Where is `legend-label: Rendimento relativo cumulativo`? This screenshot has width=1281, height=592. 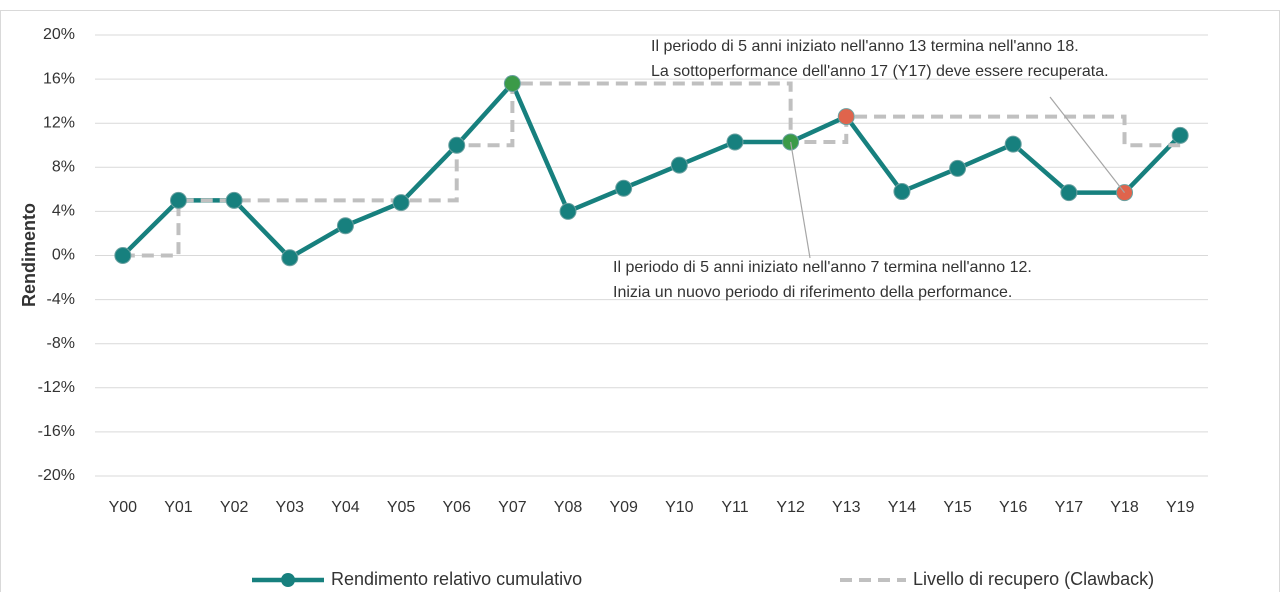 legend-label: Rendimento relativo cumulativo is located at coordinates (456, 579).